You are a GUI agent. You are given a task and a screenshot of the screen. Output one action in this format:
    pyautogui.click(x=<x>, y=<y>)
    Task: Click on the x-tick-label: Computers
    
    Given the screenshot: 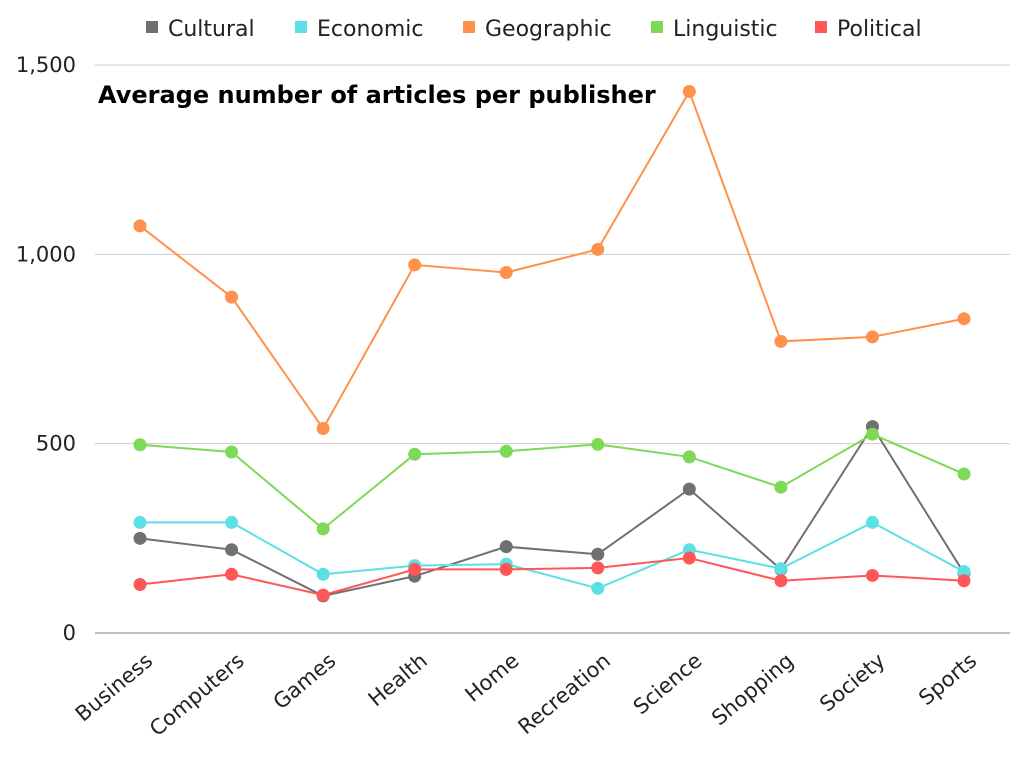 What is the action you would take?
    pyautogui.click(x=197, y=694)
    